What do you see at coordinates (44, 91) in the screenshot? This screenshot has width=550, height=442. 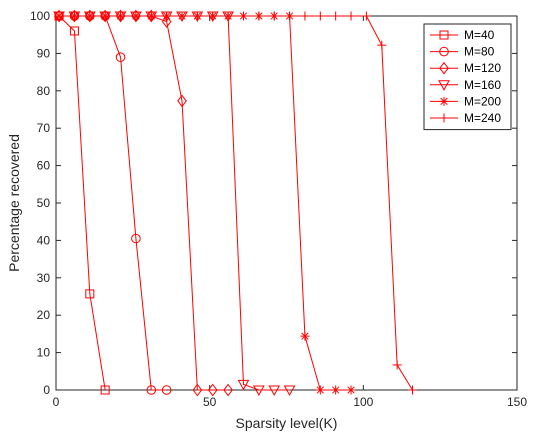 I see `y-tick-label: 80` at bounding box center [44, 91].